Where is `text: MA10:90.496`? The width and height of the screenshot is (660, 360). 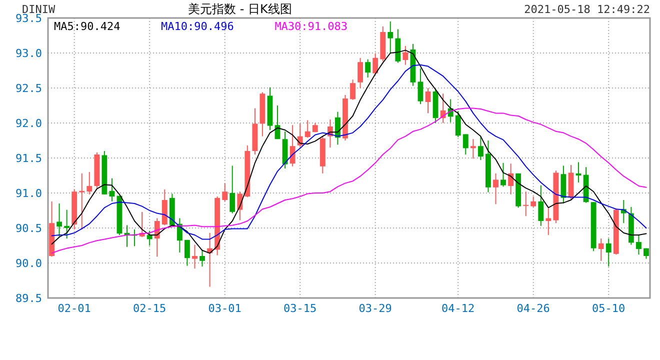
text: MA10:90.496 is located at coordinates (197, 26).